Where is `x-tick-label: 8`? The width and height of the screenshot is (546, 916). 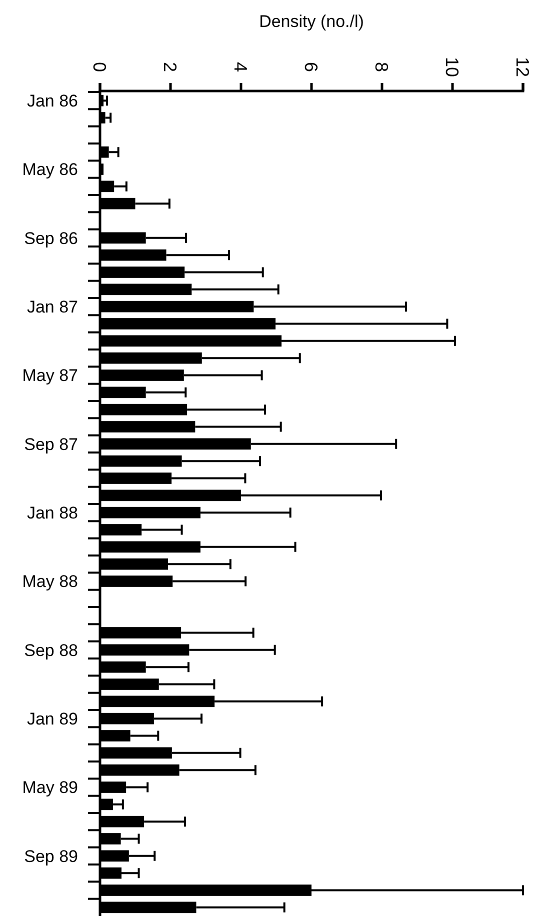
x-tick-label: 8 is located at coordinates (382, 67).